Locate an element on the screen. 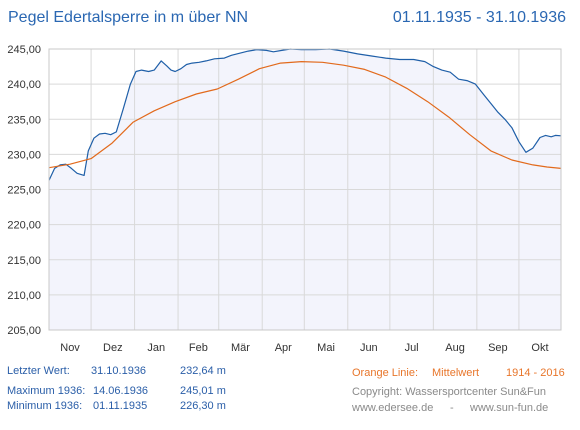  copyright: Copyright: Wassersportcenter Sun&Fun is located at coordinates (449, 392).